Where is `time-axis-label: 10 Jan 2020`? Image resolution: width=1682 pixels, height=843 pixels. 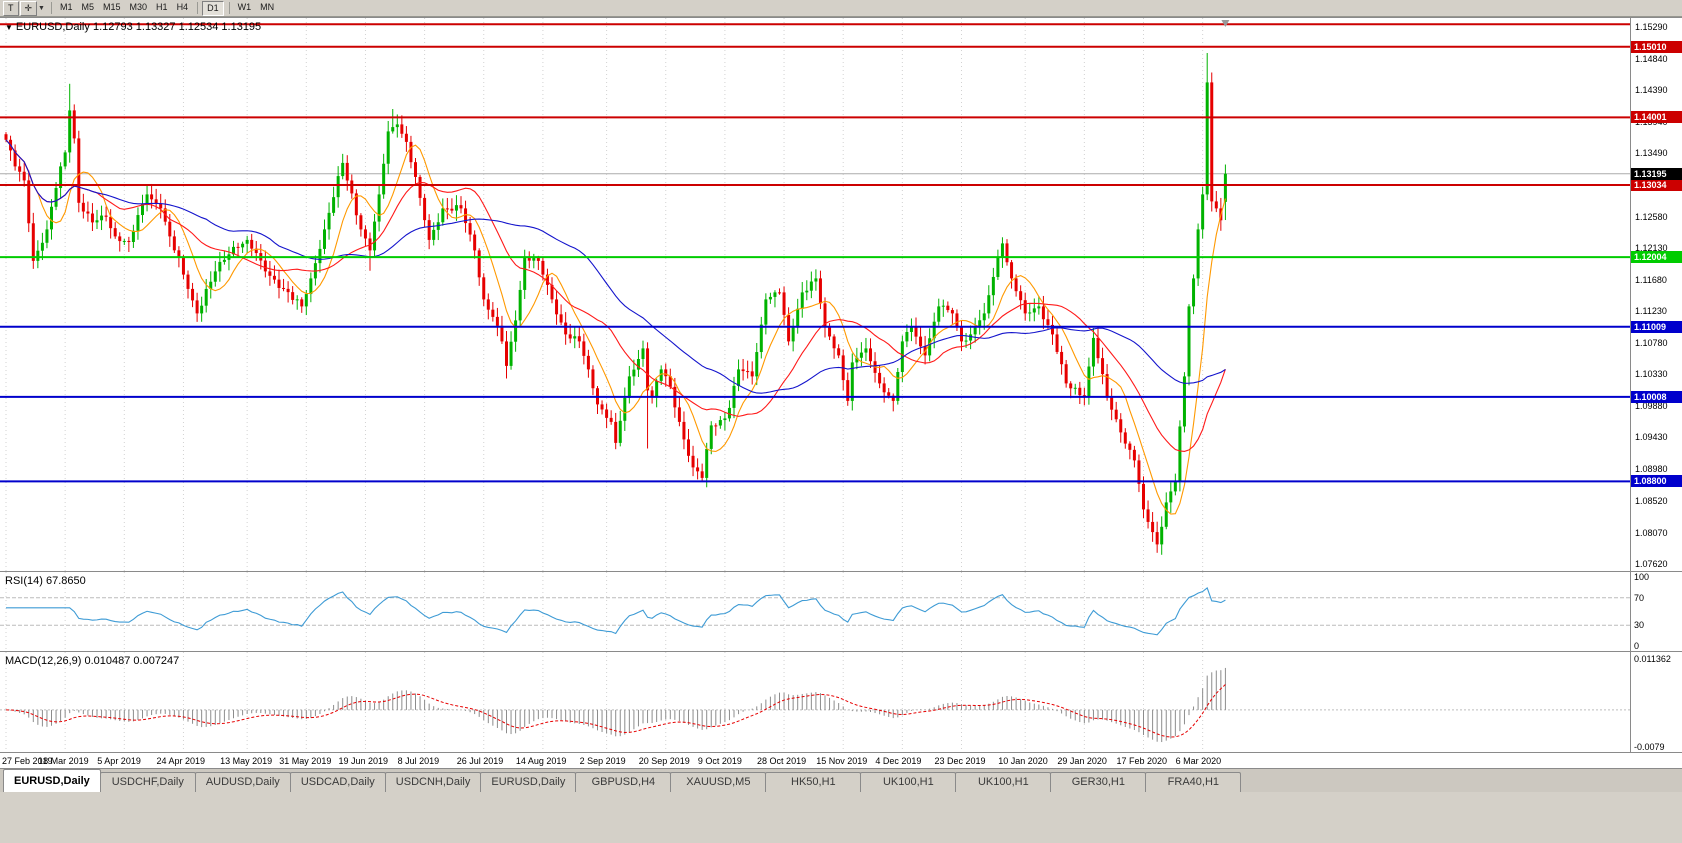
time-axis-label: 10 Jan 2020 is located at coordinates (1023, 761).